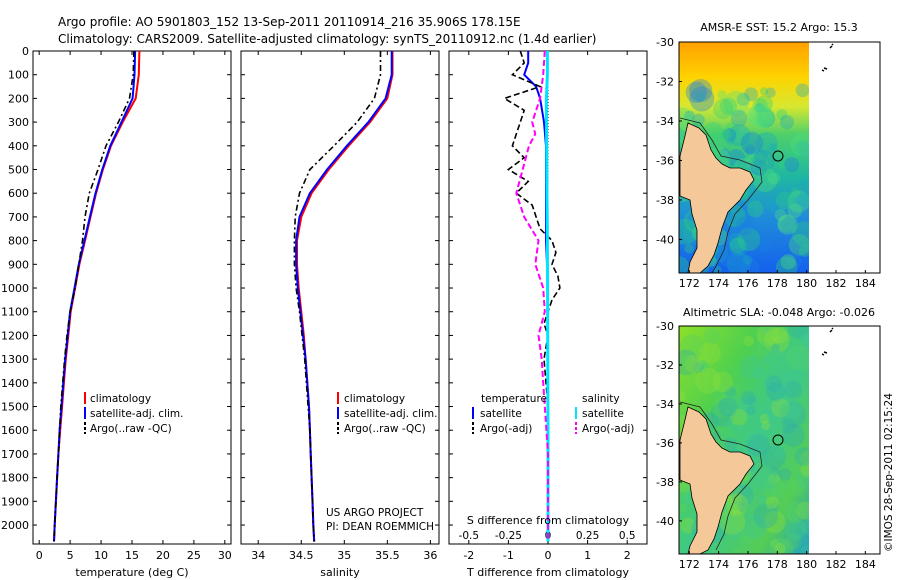  I want to click on legend-label-t-satellite: satellite, so click(501, 414).